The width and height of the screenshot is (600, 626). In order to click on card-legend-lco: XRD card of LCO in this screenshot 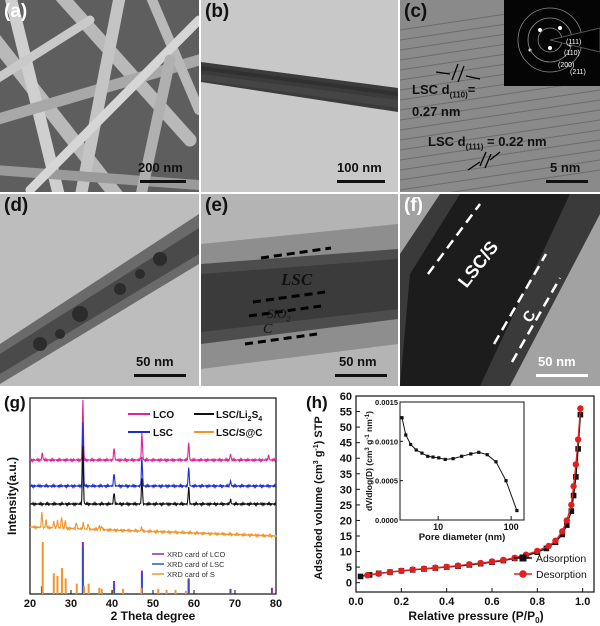, I will do `click(196, 554)`.